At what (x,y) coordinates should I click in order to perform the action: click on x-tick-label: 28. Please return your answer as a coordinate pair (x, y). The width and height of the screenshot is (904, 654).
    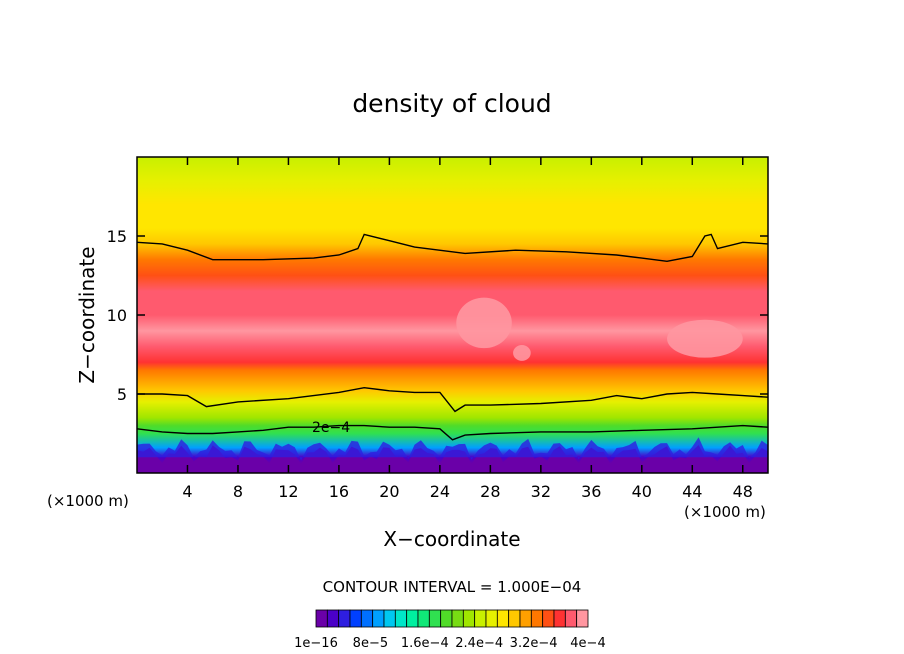
    Looking at the image, I should click on (490, 491).